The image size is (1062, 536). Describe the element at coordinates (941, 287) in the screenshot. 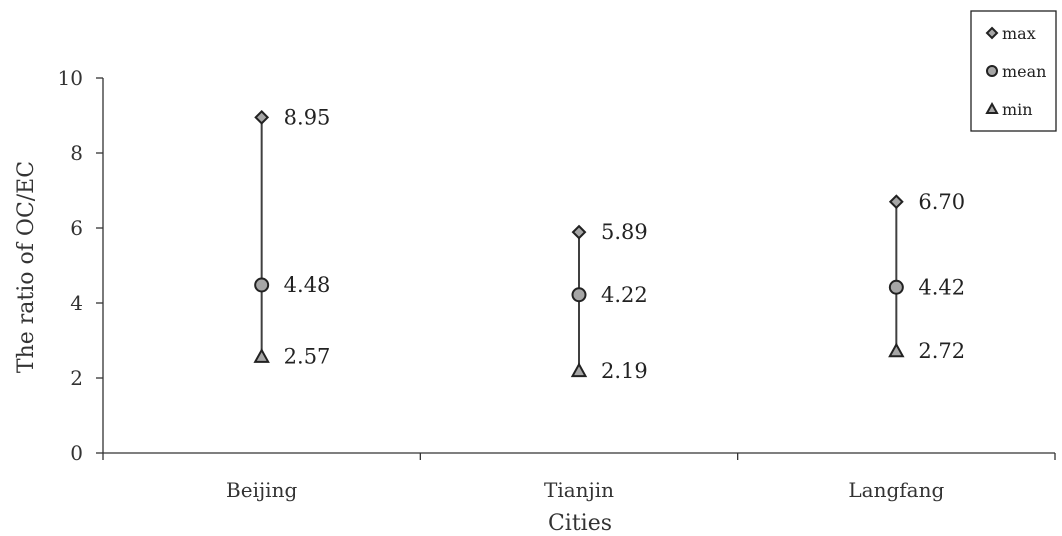

I see `mean-data-label: 4.42` at that location.